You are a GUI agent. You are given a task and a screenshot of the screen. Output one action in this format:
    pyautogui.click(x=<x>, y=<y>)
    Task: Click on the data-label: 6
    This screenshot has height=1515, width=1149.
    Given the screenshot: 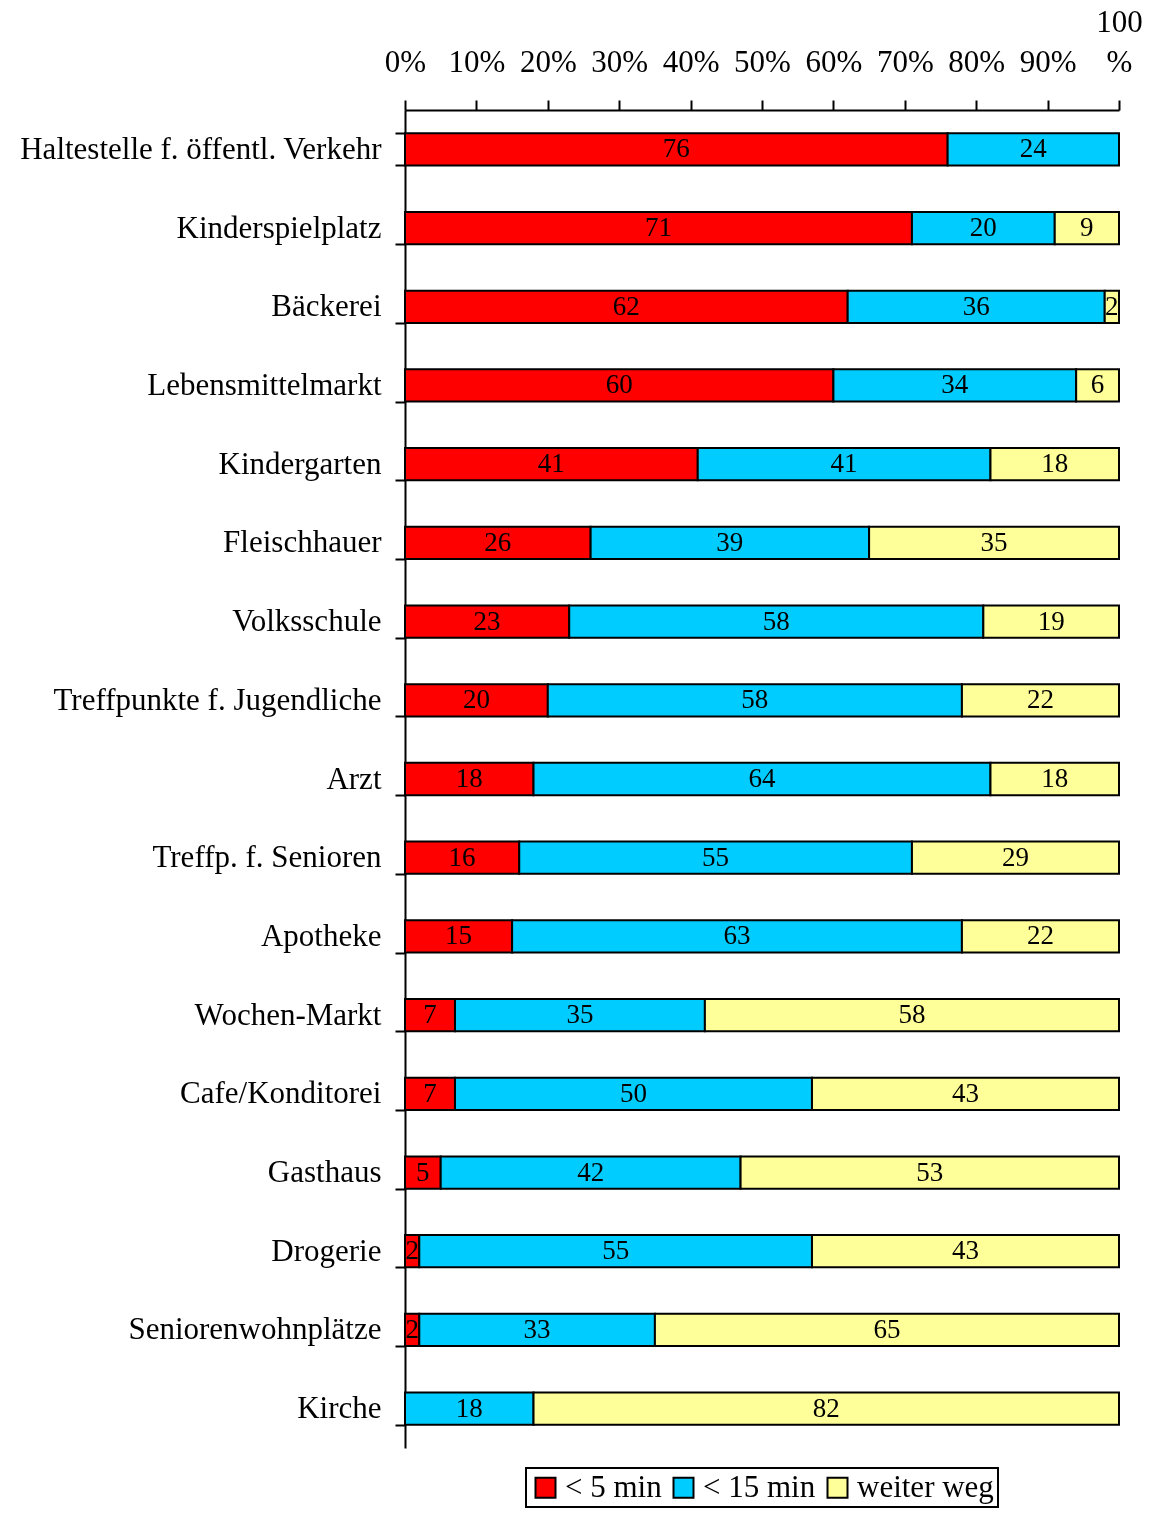 What is the action you would take?
    pyautogui.click(x=1097, y=384)
    